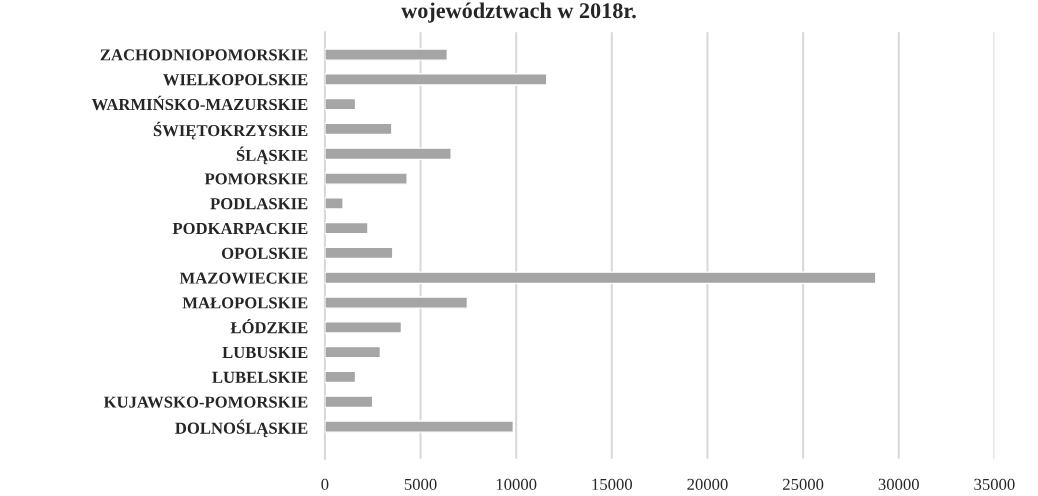 The width and height of the screenshot is (1038, 496). Describe the element at coordinates (420, 484) in the screenshot. I see `x-tick-label: 5000` at that location.